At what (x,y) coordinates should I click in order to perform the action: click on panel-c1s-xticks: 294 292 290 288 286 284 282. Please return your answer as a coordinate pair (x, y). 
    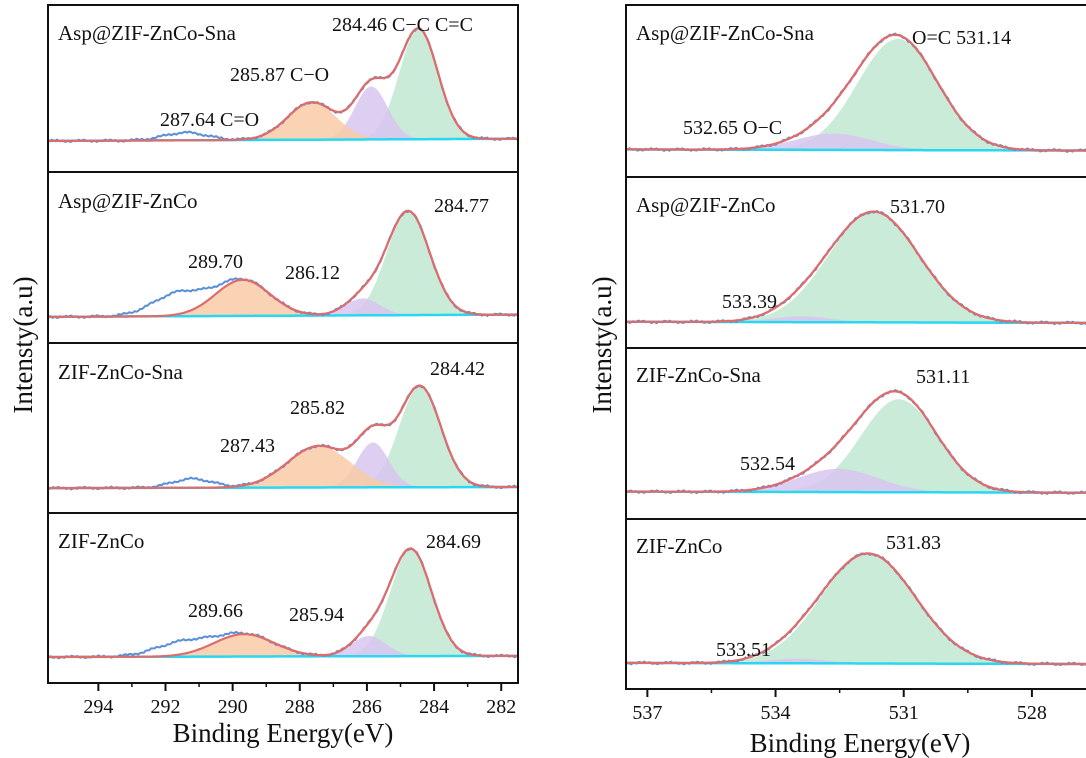
    Looking at the image, I should click on (299, 700).